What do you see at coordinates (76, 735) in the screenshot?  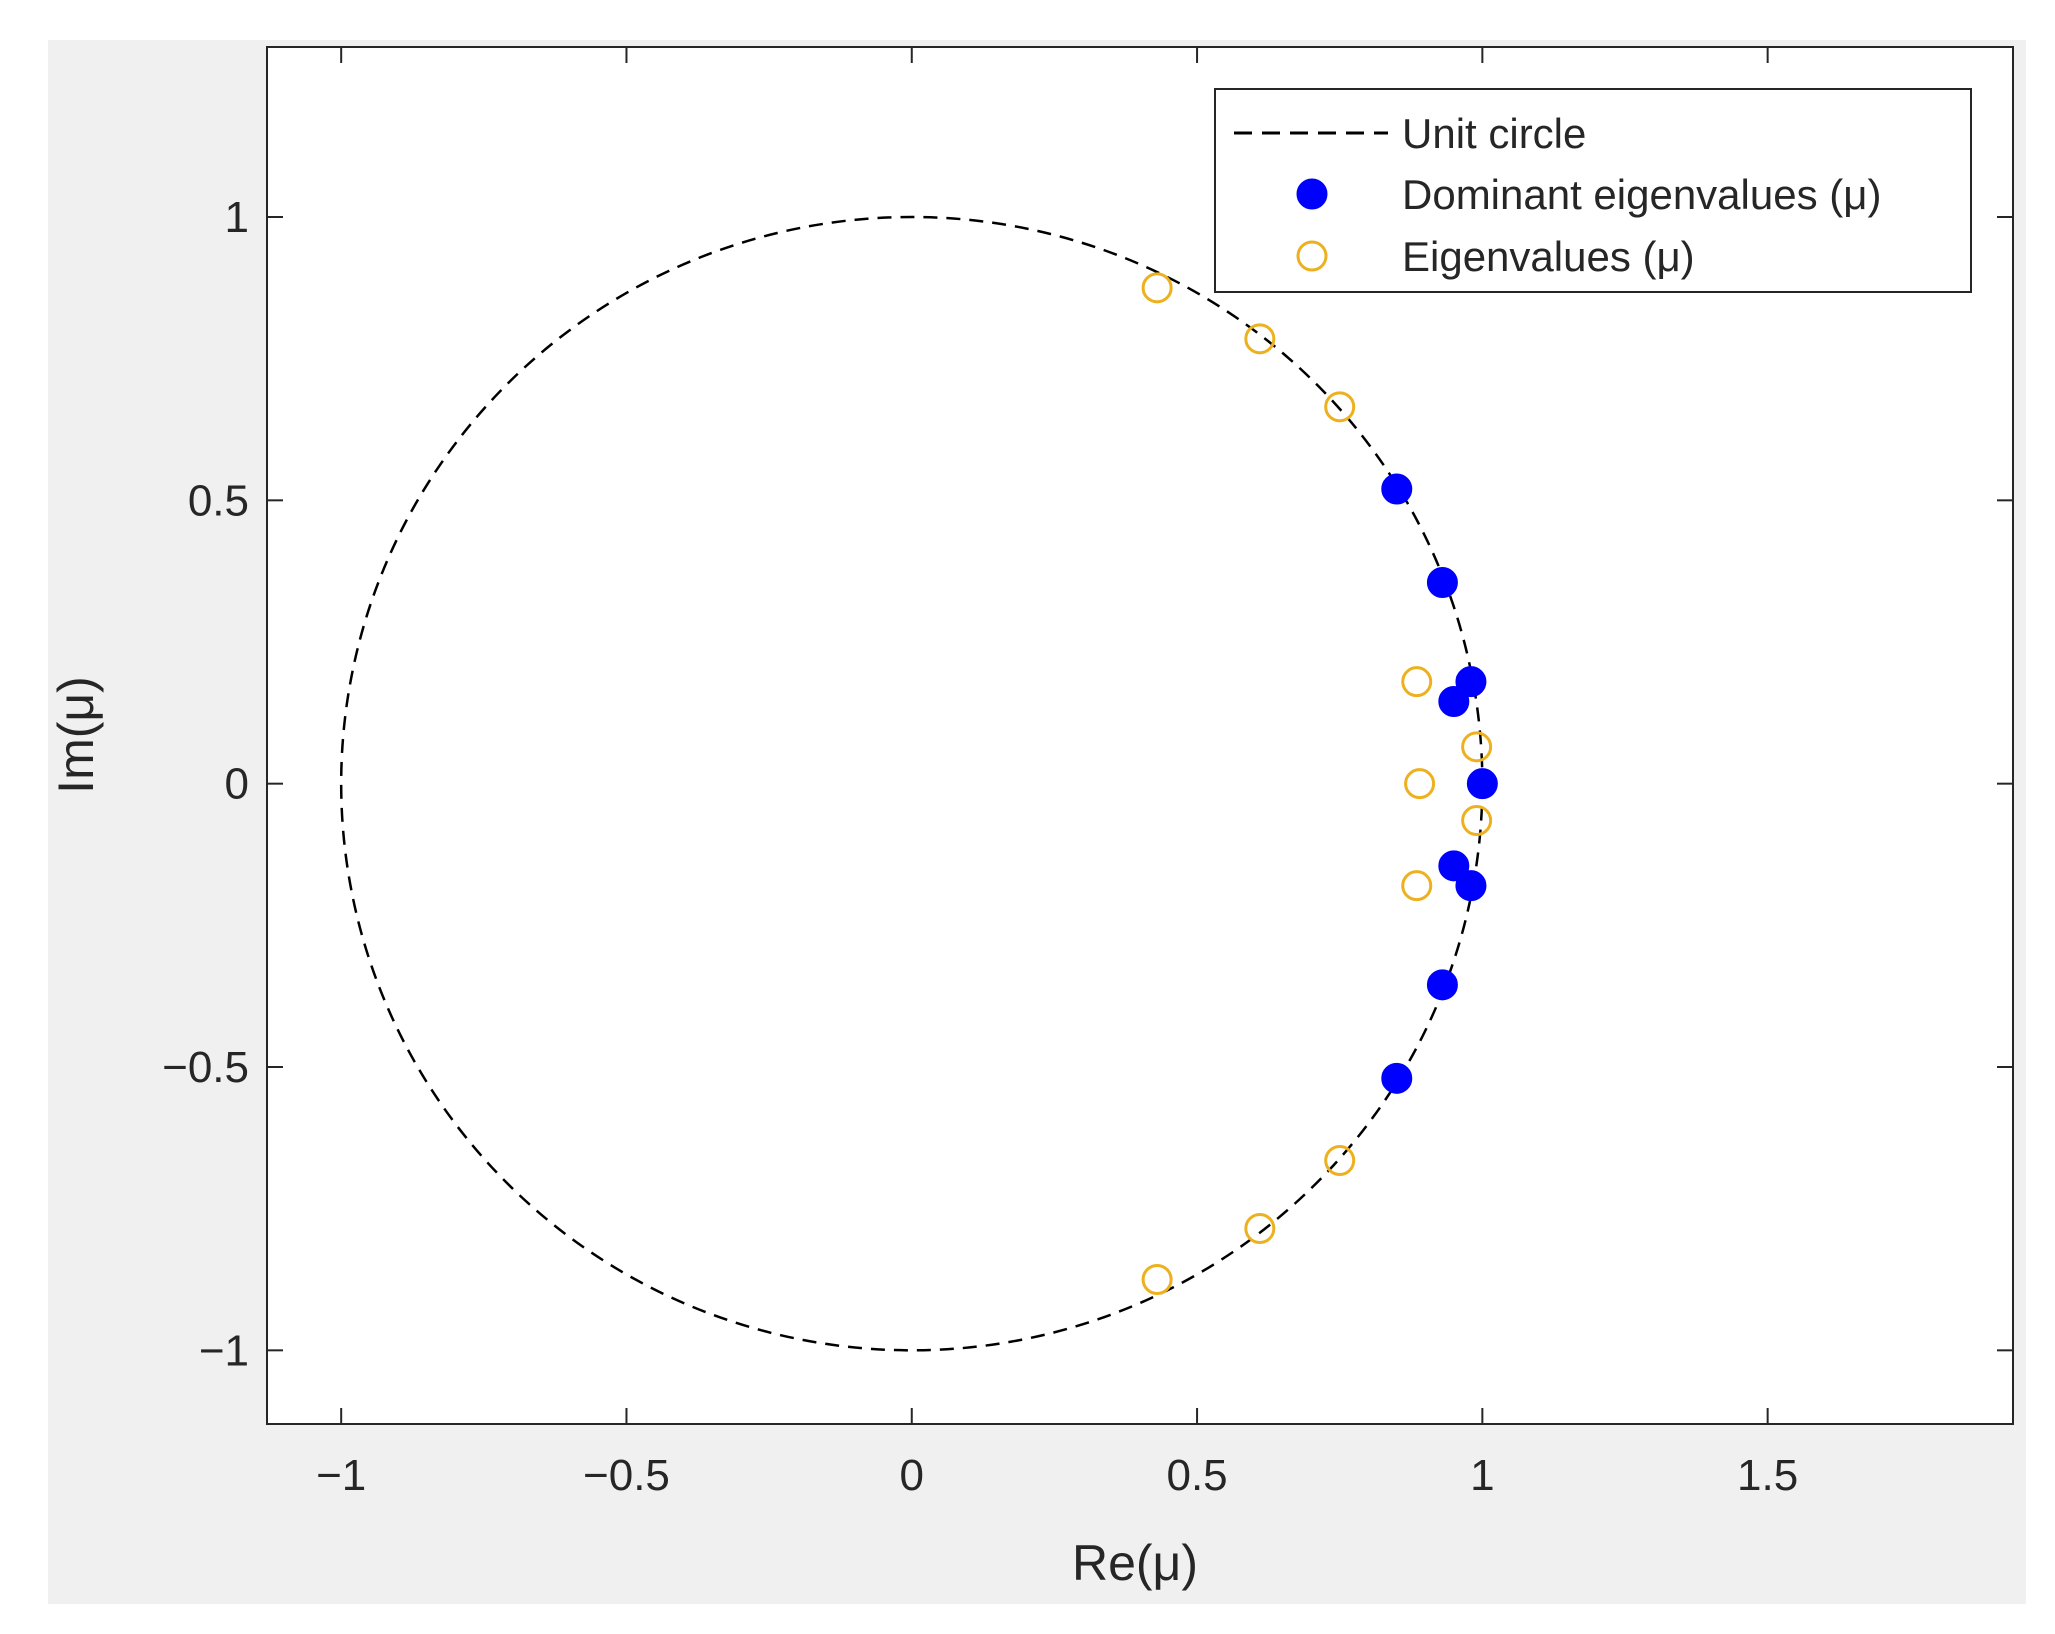 I see `y-axis-label: Im(μ)` at bounding box center [76, 735].